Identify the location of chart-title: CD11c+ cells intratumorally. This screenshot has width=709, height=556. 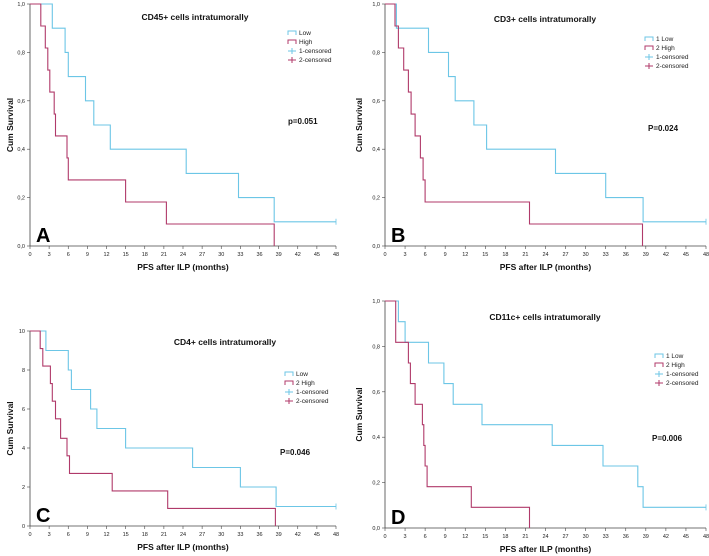
(545, 317).